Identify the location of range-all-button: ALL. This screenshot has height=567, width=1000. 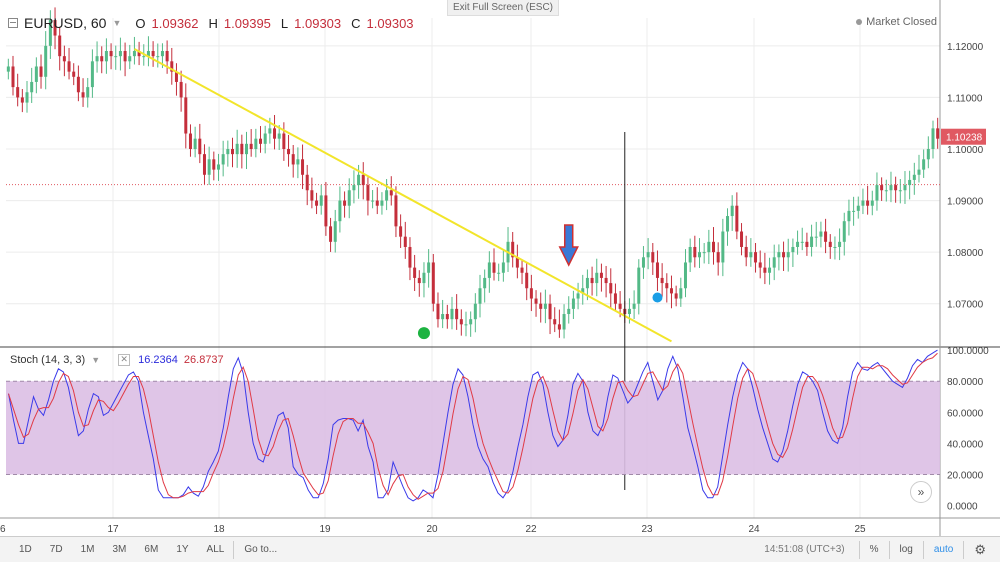
(215, 549).